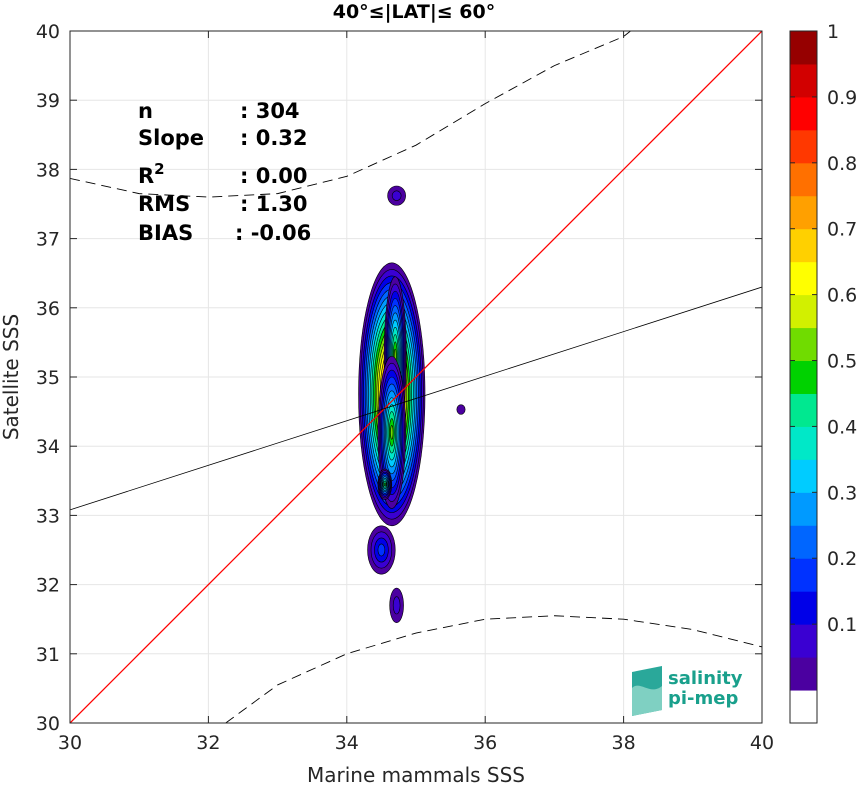  I want to click on colorbar-tick-label: 0.7, so click(842, 230).